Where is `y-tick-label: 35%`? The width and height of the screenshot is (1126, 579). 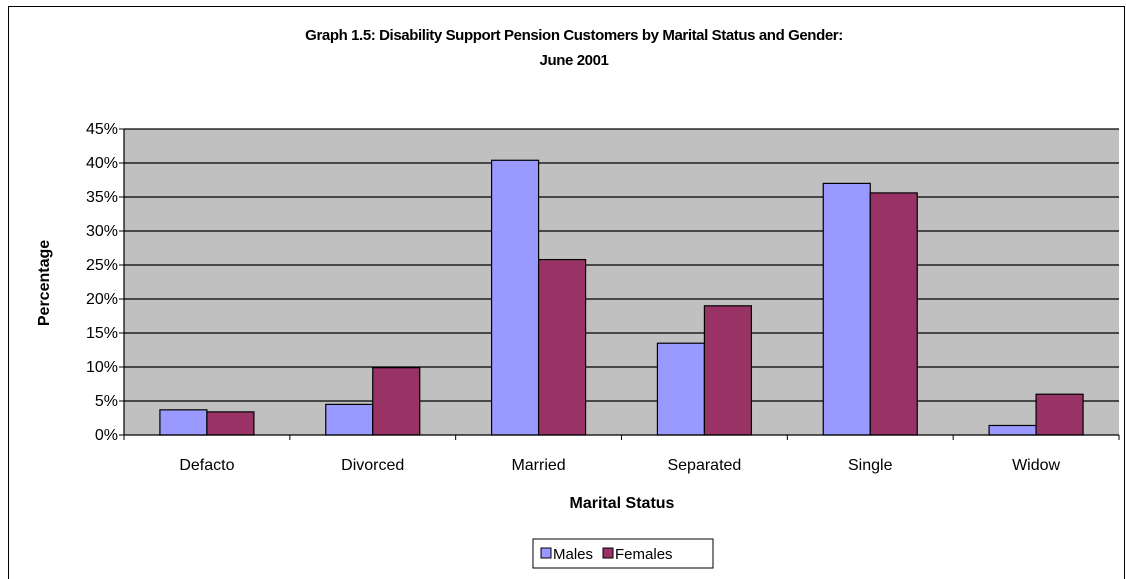 y-tick-label: 35% is located at coordinates (102, 197).